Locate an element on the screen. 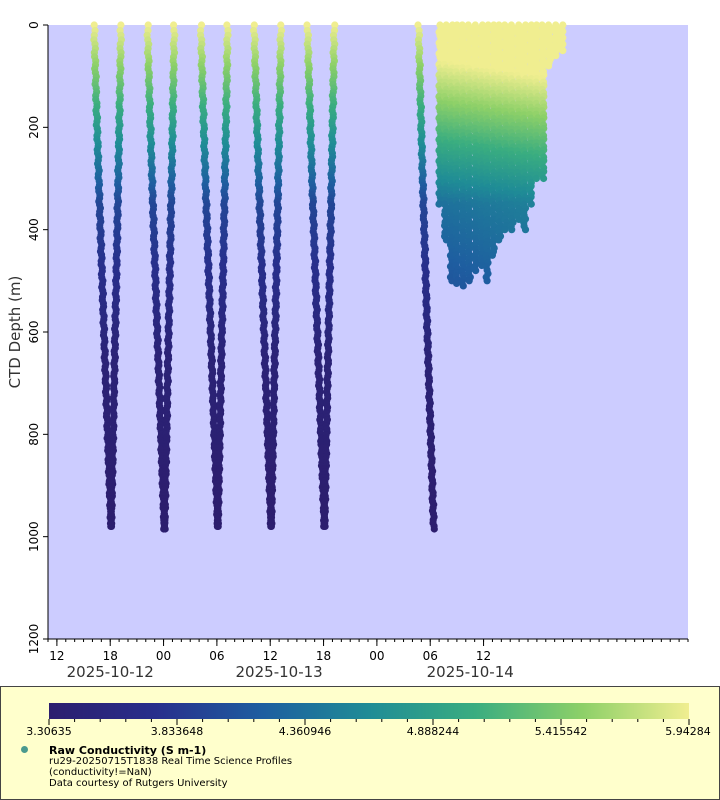 Image resolution: width=720 pixels, height=800 pixels. y-tick-label: 0 is located at coordinates (34, 25).